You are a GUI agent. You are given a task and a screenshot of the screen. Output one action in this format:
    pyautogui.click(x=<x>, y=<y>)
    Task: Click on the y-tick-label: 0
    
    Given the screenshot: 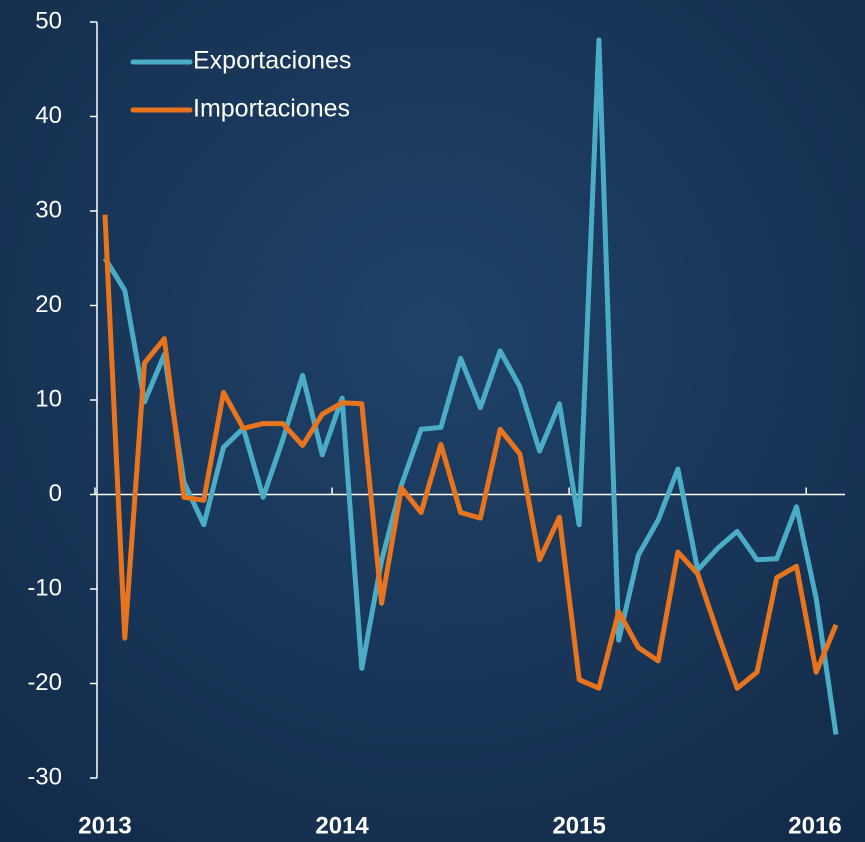 What is the action you would take?
    pyautogui.click(x=55, y=493)
    